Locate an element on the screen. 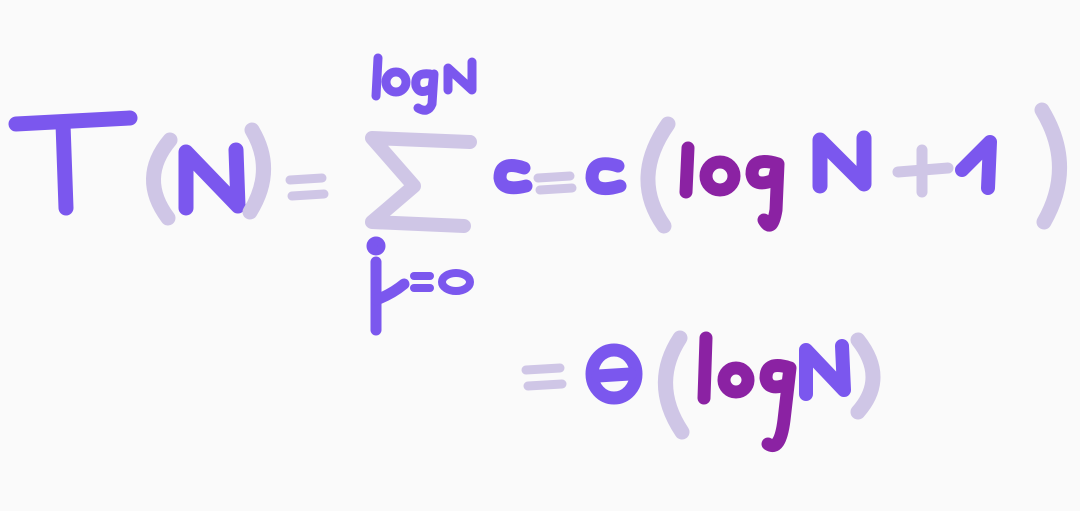 The height and width of the screenshot is (511, 1080). sum-upper-limit is located at coordinates (424, 84).